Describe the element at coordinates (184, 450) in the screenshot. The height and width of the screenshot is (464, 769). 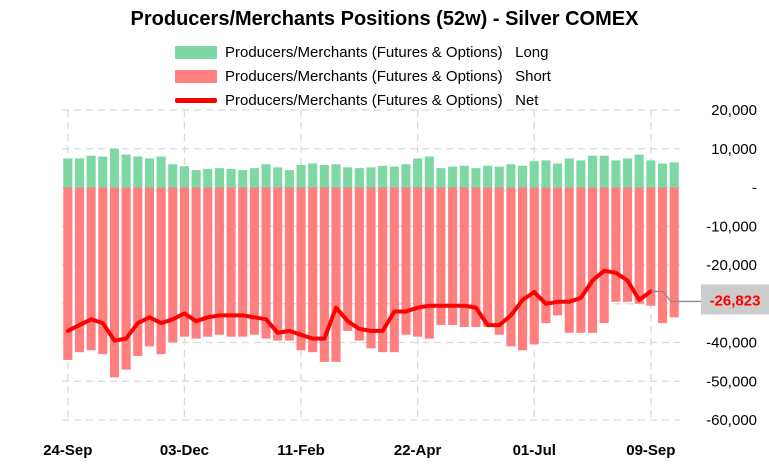
I see `x-tick-label: 03-Dec` at that location.